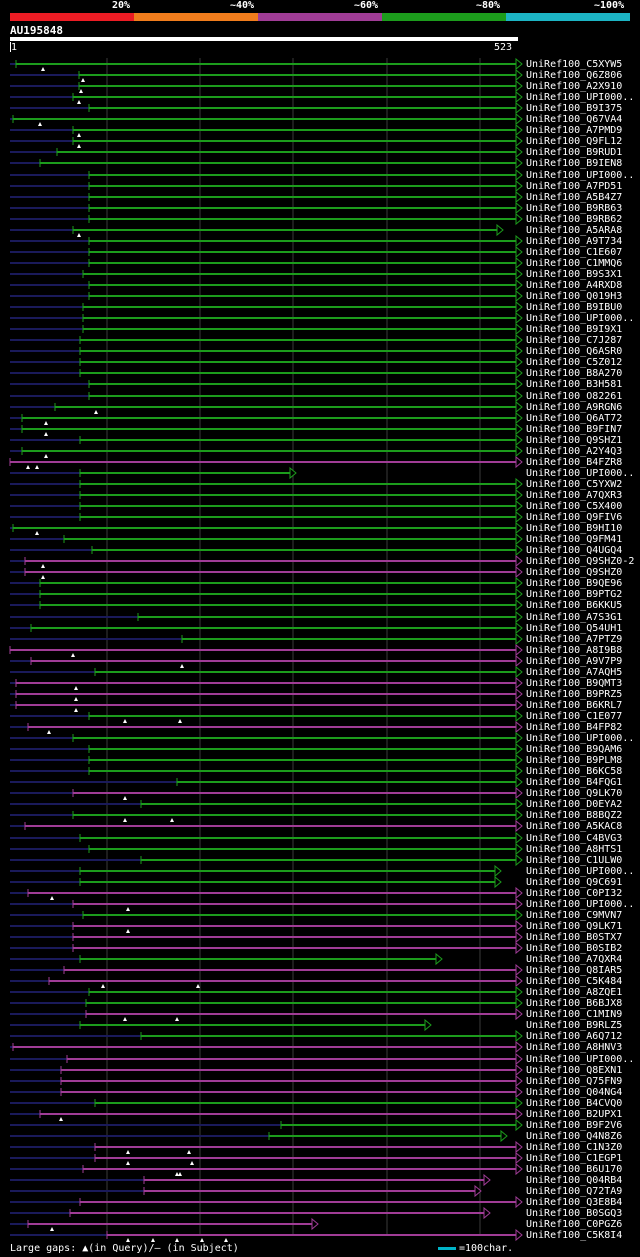 The image size is (640, 1257). I want to click on hit-label-link: UniRef100_Q04NG4, so click(574, 1092).